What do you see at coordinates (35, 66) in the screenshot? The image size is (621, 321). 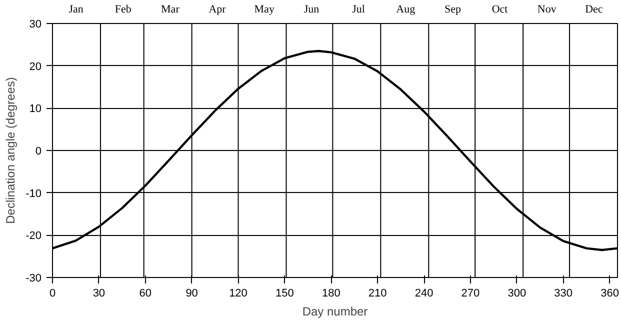 I see `y-tick-label: 20` at bounding box center [35, 66].